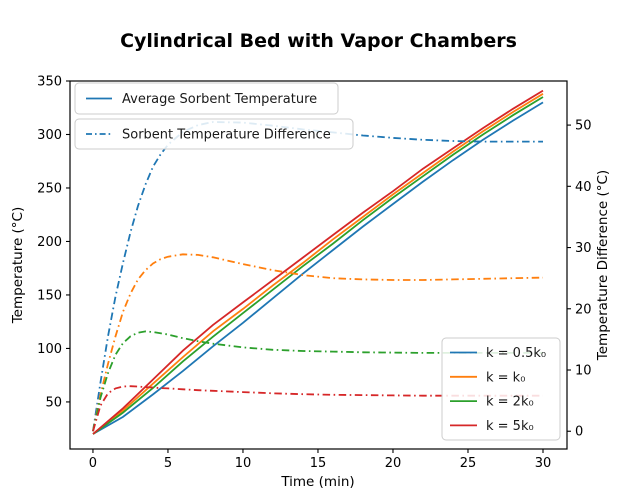 This screenshot has width=626, height=502. What do you see at coordinates (583, 187) in the screenshot?
I see `y-right-tick-label: 40` at bounding box center [583, 187].